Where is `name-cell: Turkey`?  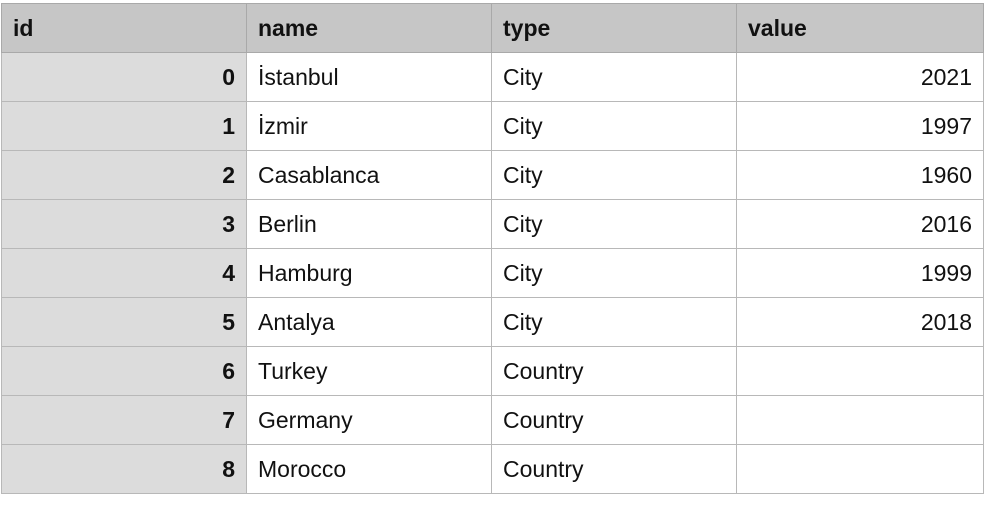 name-cell: Turkey is located at coordinates (369, 371).